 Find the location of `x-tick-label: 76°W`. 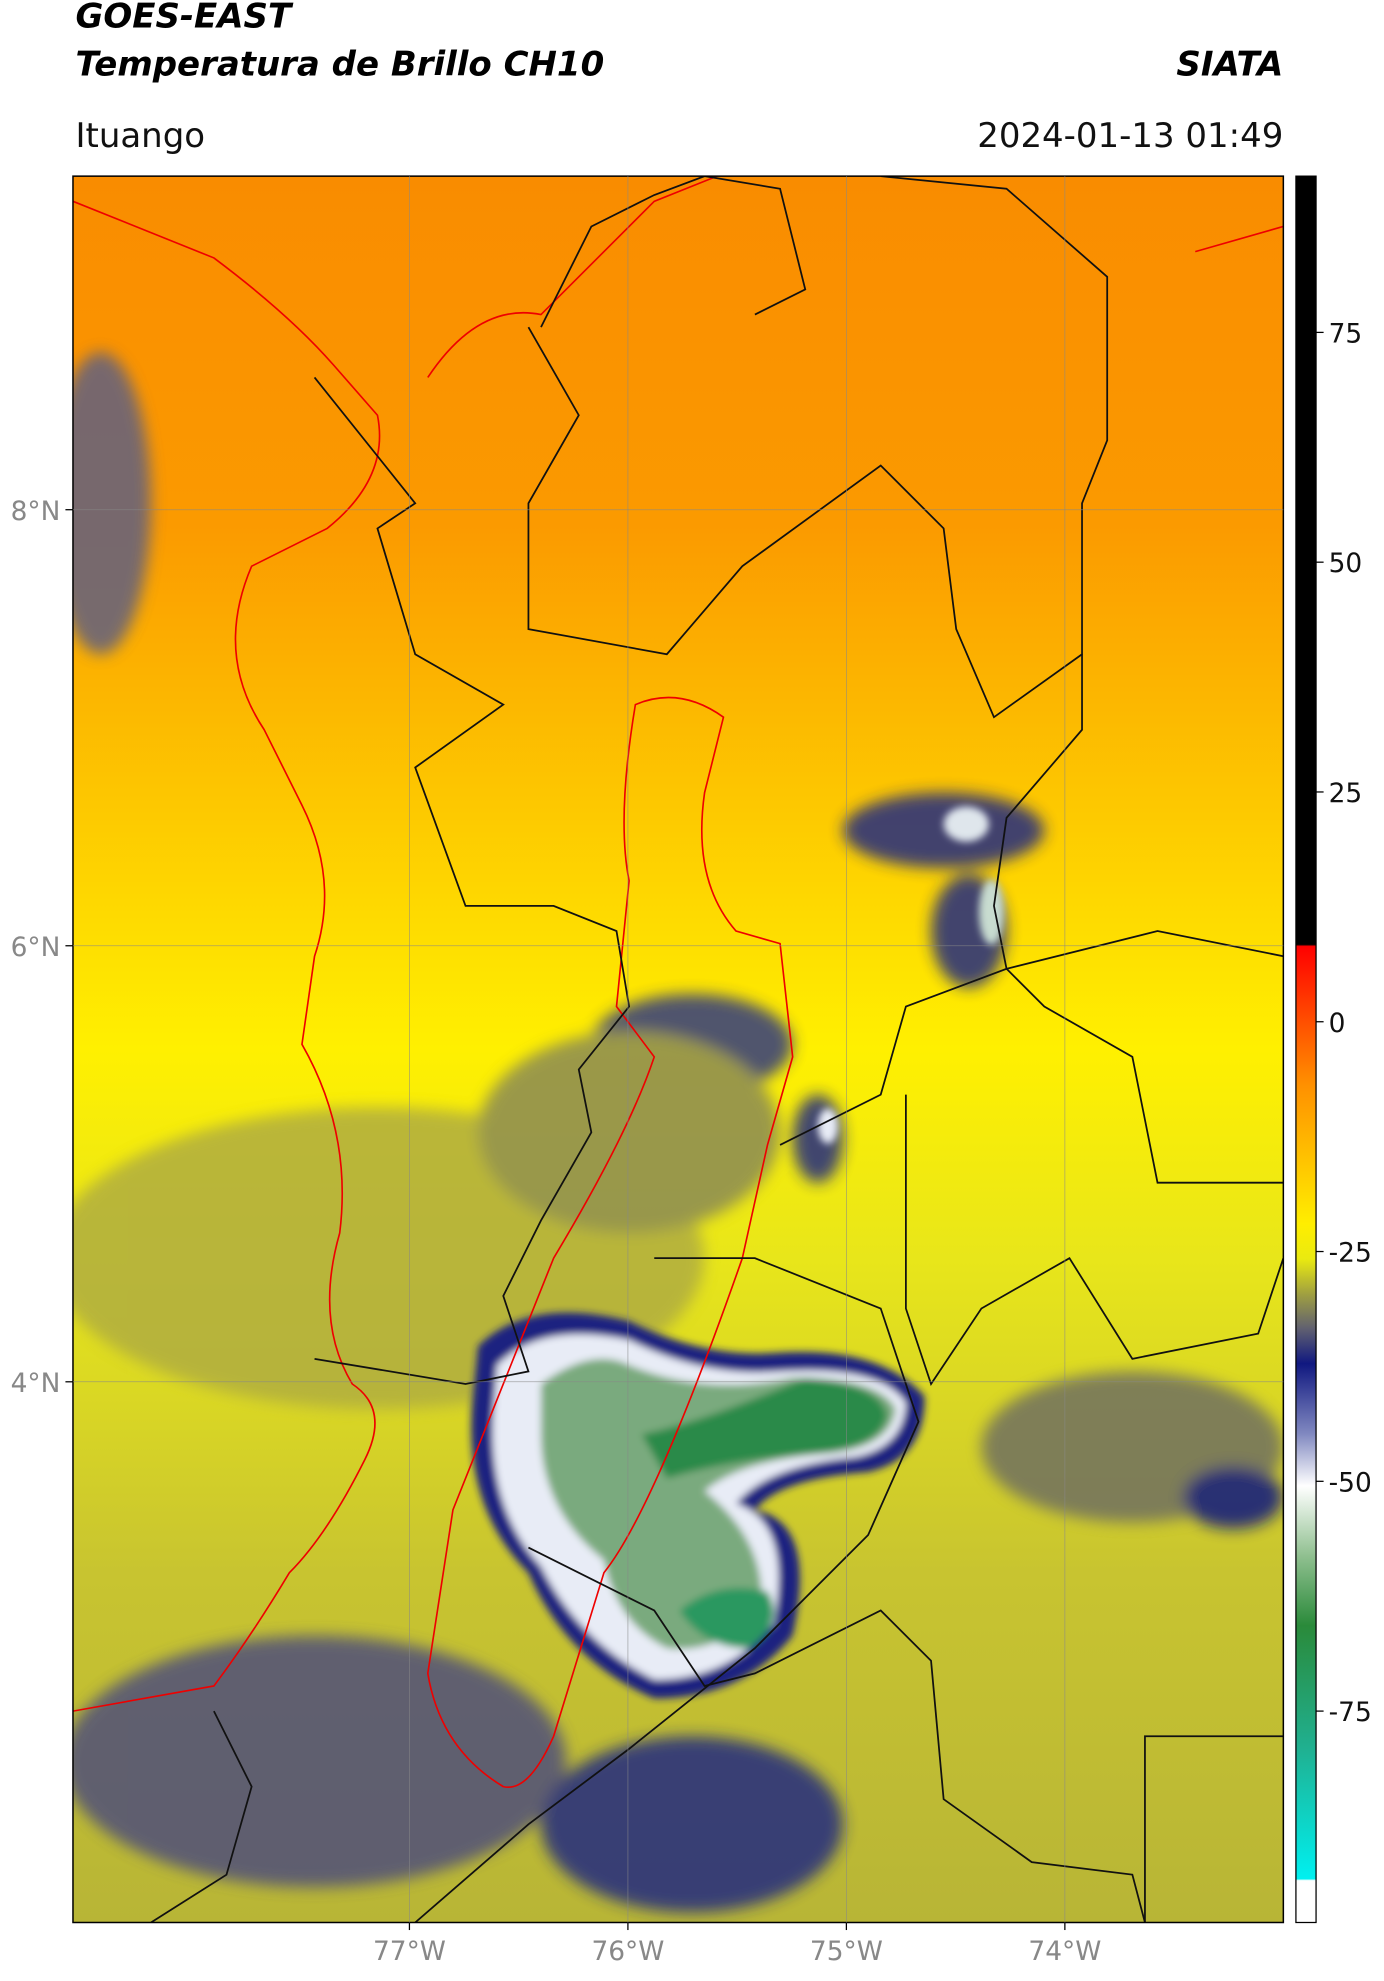

x-tick-label: 76°W is located at coordinates (627, 1951).